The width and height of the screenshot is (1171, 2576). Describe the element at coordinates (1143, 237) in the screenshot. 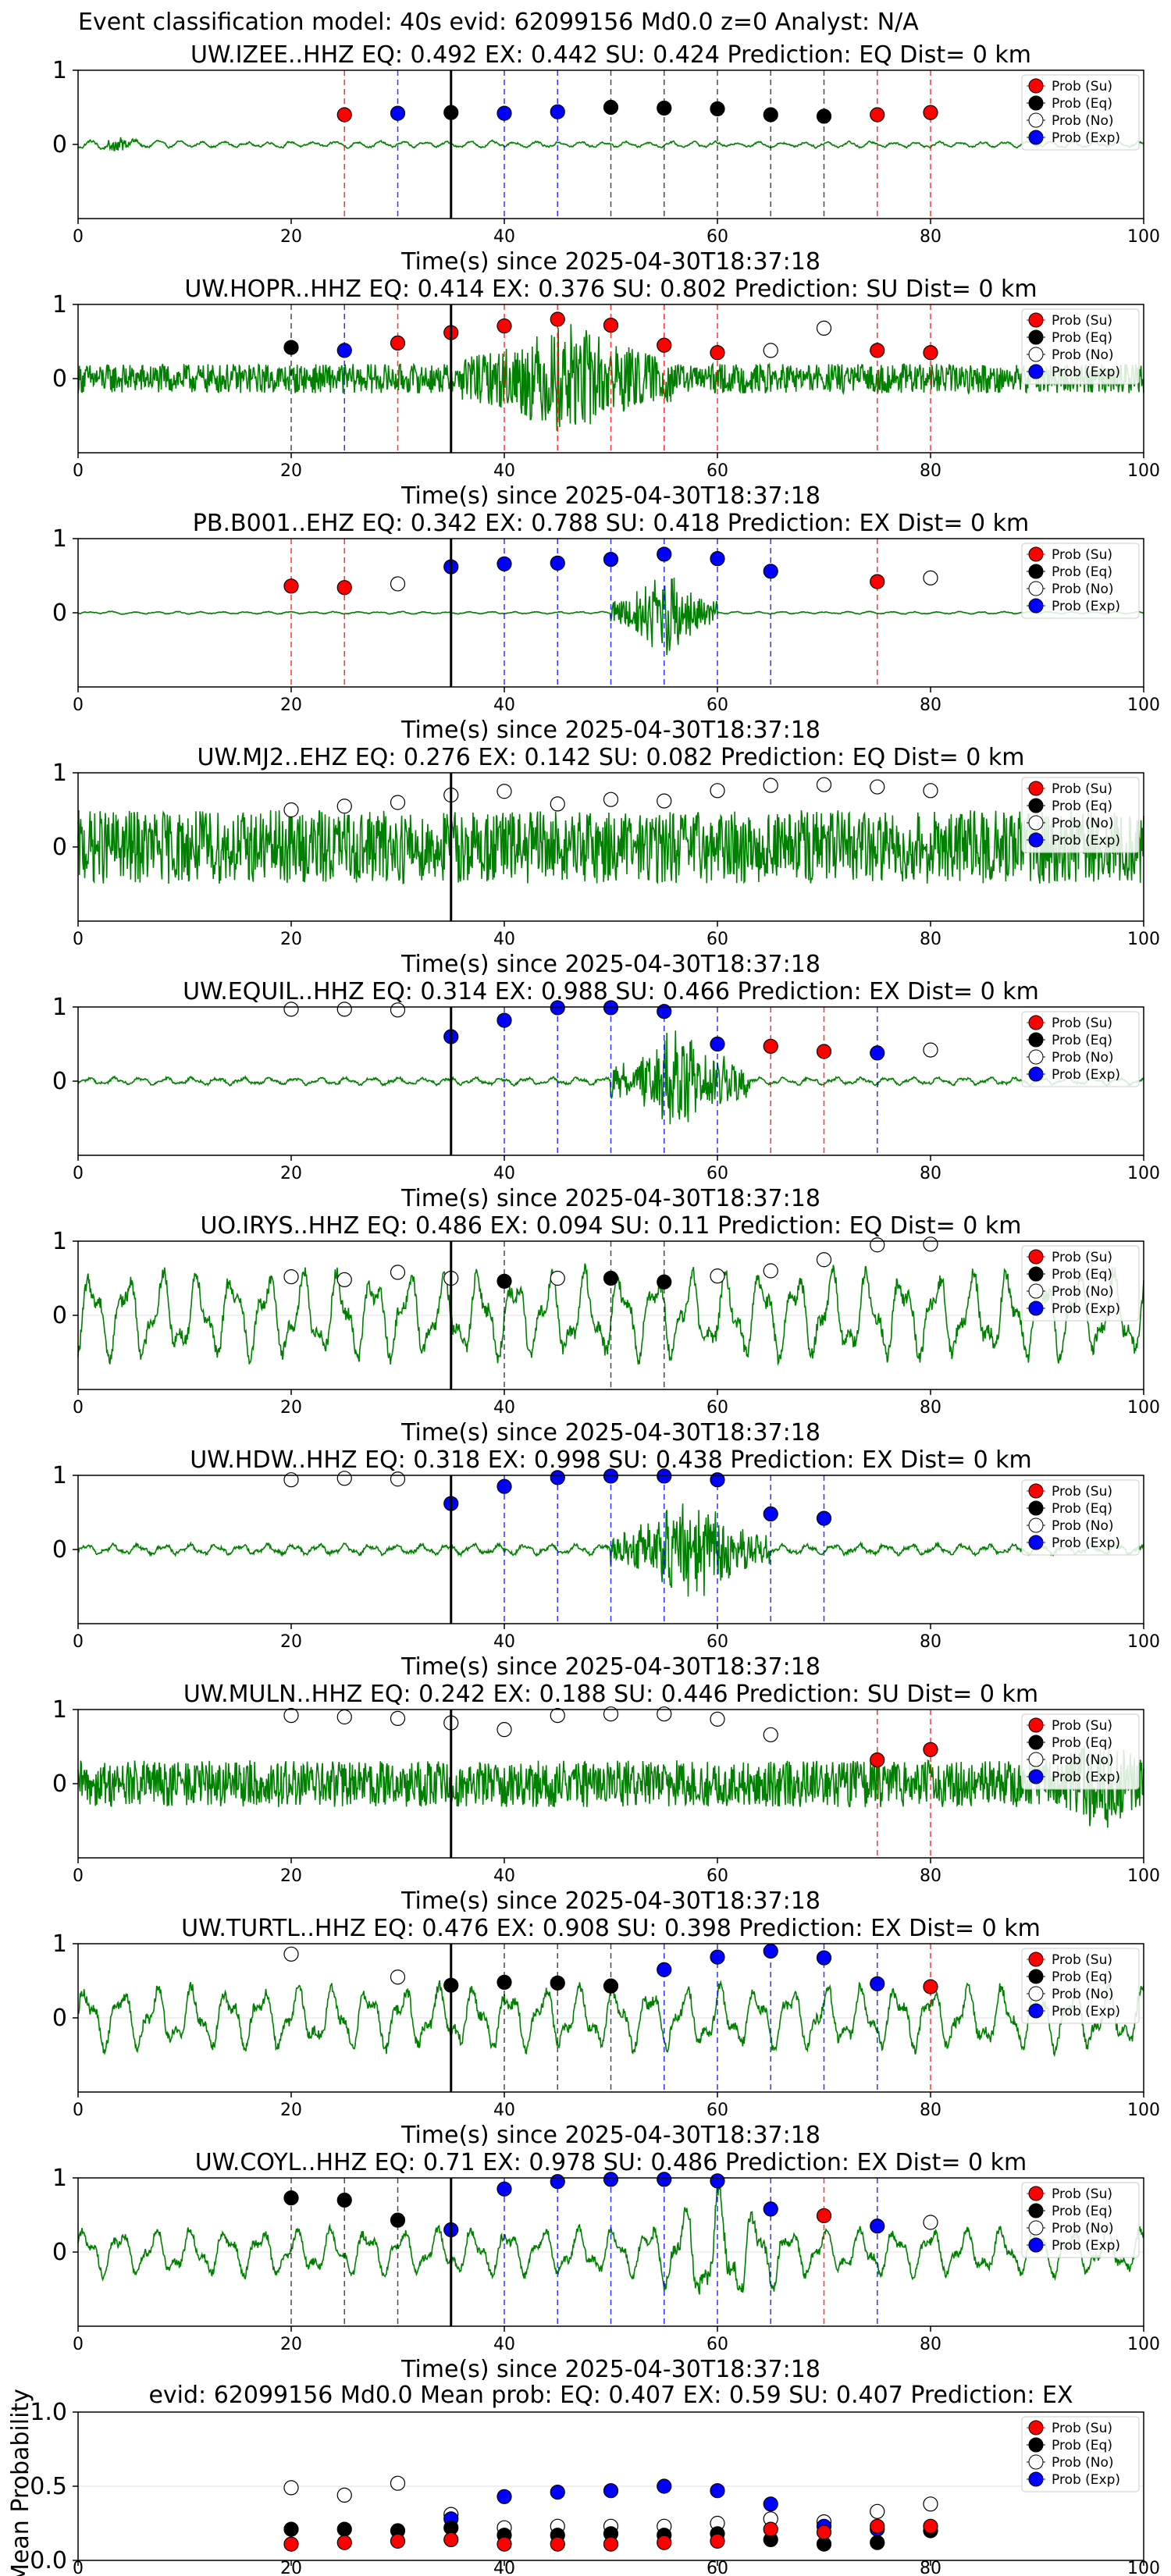

I see `x-tick-label: 100` at that location.